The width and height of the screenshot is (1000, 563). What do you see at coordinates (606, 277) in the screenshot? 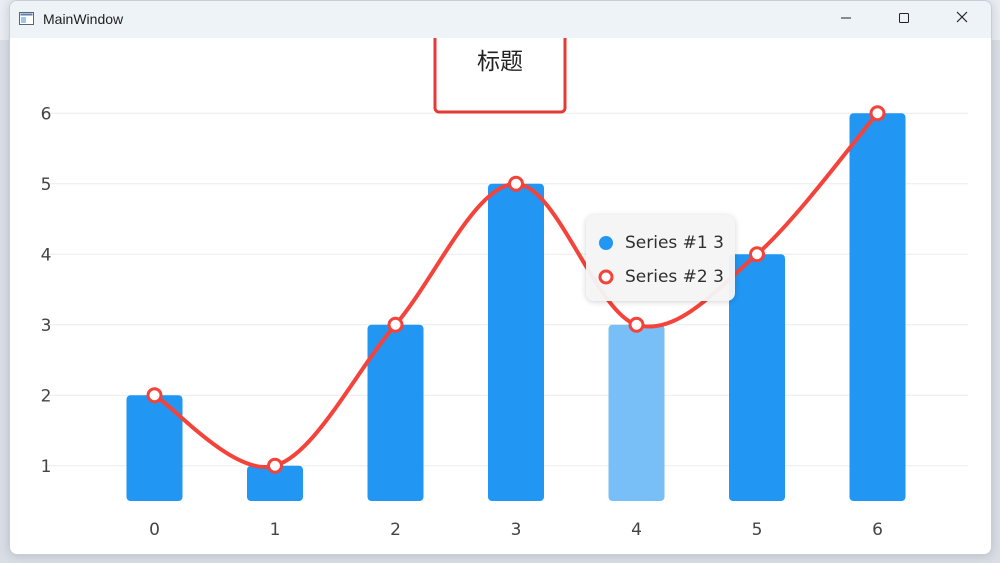
I see `series-2-marker-icon` at bounding box center [606, 277].